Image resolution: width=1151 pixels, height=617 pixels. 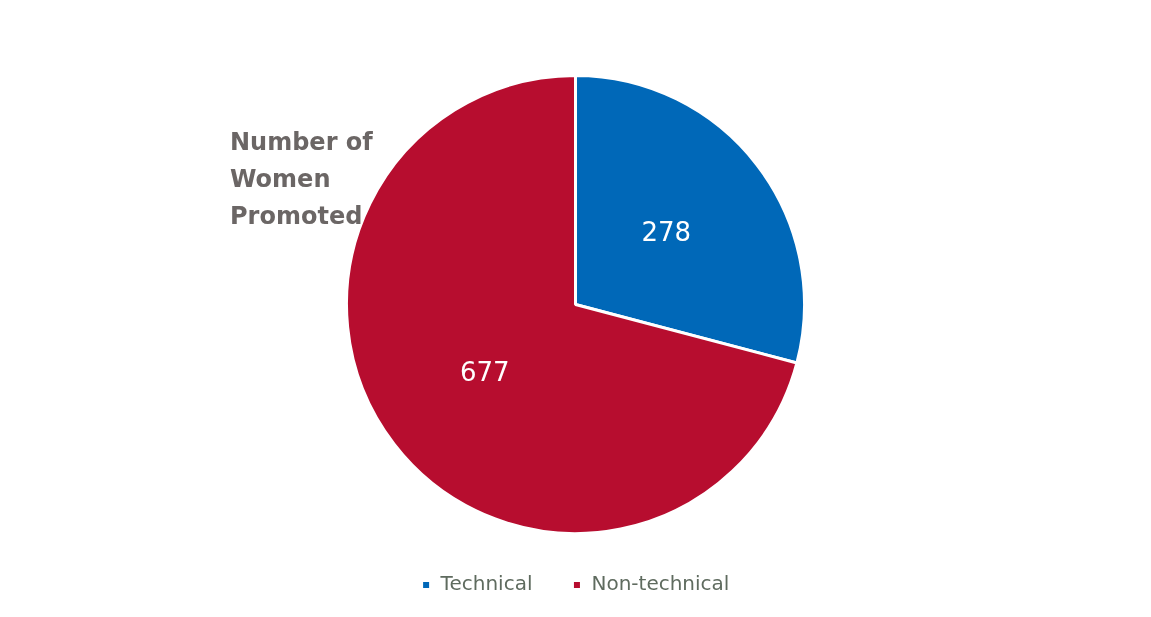 What do you see at coordinates (484, 372) in the screenshot?
I see `data-label: 677` at bounding box center [484, 372].